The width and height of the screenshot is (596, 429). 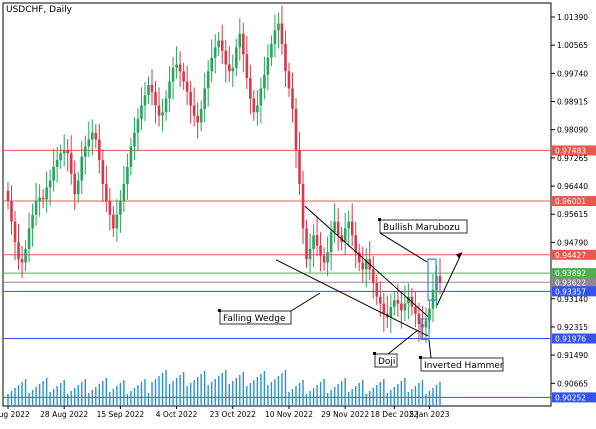 I want to click on wedge-pointer, so click(x=305, y=302).